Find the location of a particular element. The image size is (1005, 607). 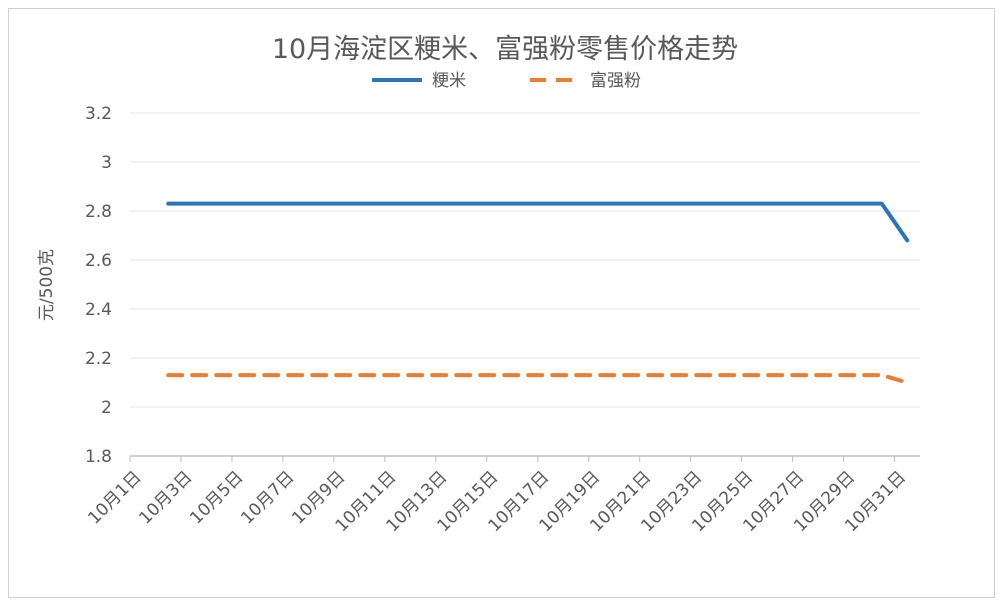

y-axis-label: 元/500克 is located at coordinates (47, 285).